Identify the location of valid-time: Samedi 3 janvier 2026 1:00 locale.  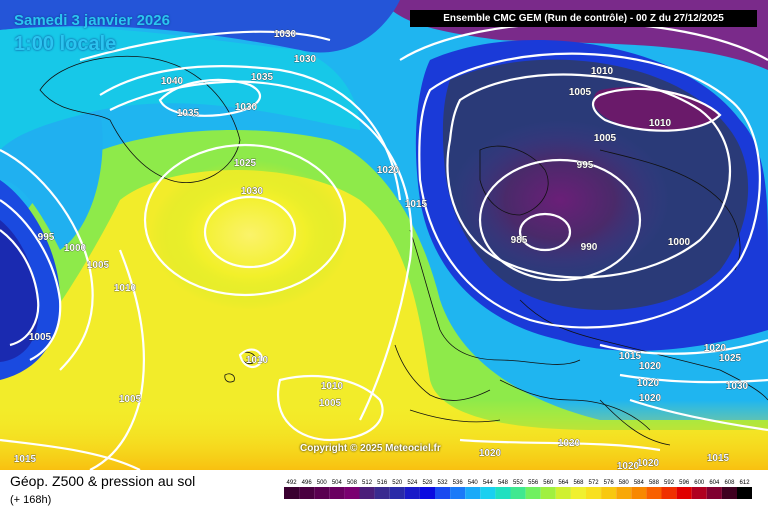
(92, 34).